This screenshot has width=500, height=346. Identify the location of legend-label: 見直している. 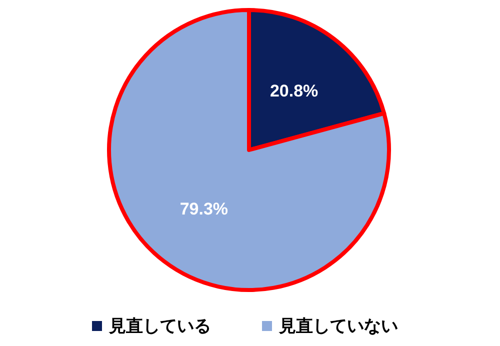
(159, 326).